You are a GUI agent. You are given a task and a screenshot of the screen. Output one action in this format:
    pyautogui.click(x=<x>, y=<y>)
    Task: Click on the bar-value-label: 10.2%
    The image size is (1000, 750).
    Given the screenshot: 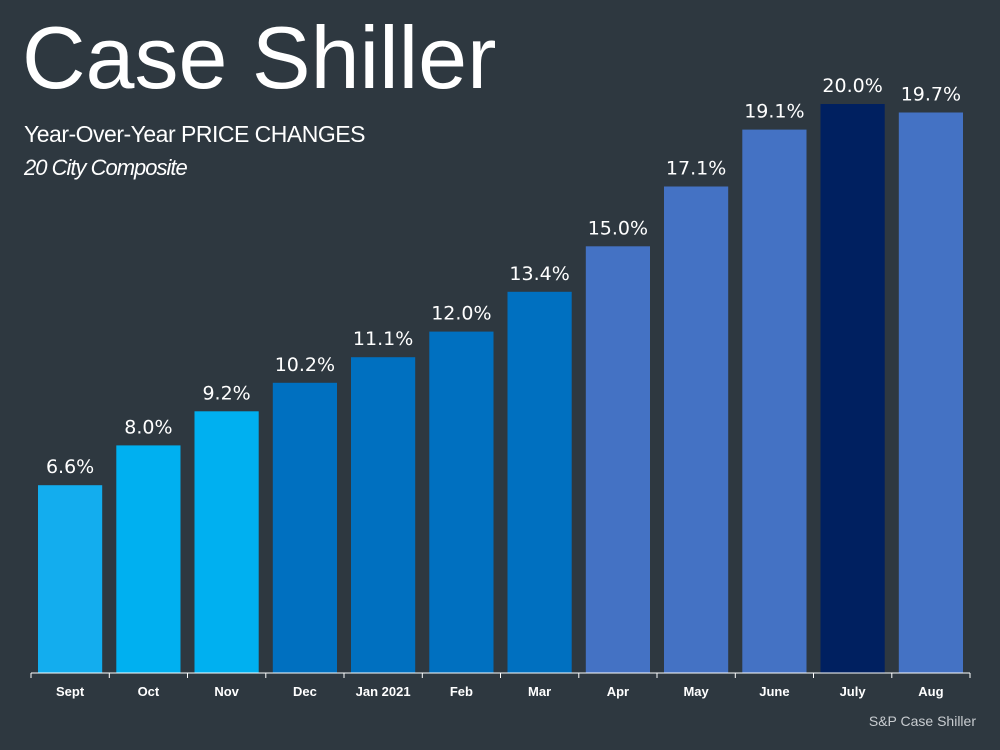 What is the action you would take?
    pyautogui.click(x=305, y=365)
    